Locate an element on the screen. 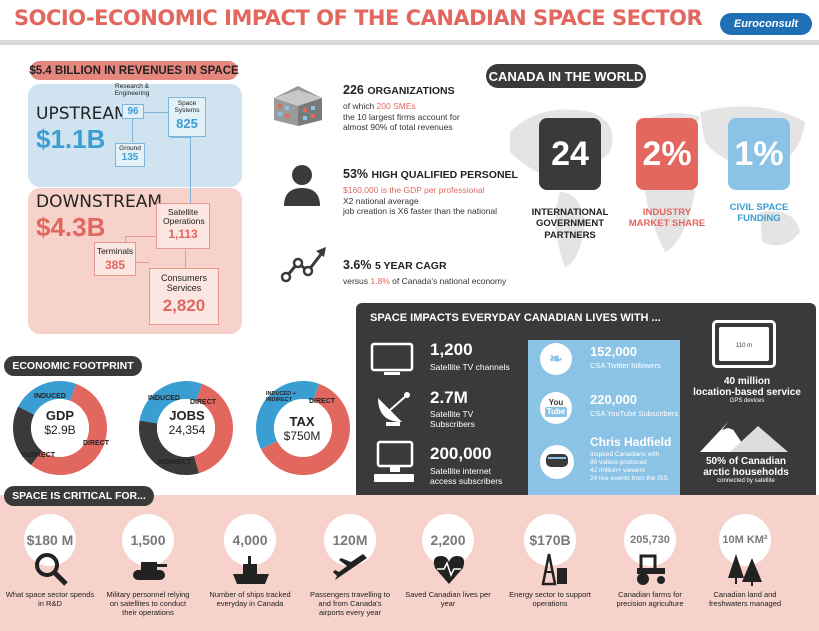  cagr-number: 3.6% is located at coordinates (357, 265).